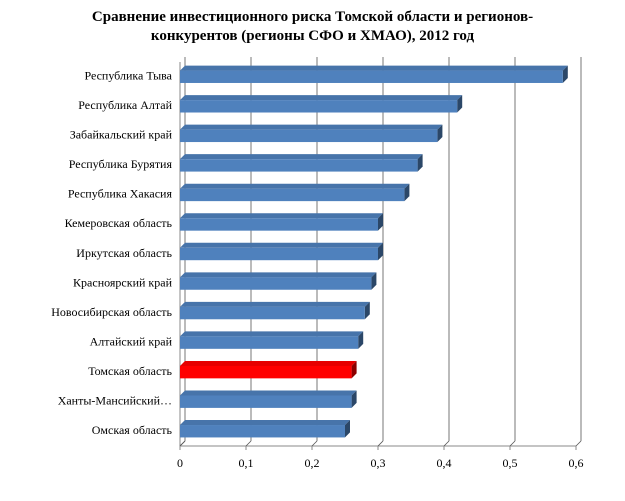 The height and width of the screenshot is (501, 625). What do you see at coordinates (312, 463) in the screenshot?
I see `x-tick-label: 0,2` at bounding box center [312, 463].